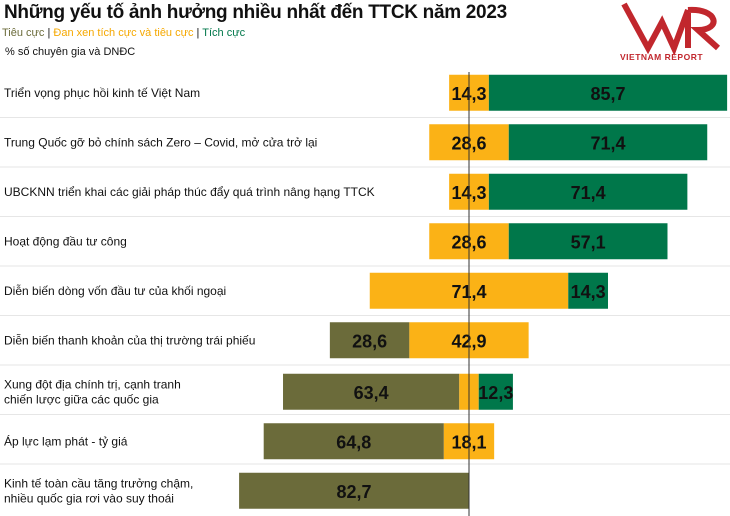 The image size is (730, 516). Describe the element at coordinates (81, 399) in the screenshot. I see `category-label: chiến lược giữa các quốc gia` at that location.